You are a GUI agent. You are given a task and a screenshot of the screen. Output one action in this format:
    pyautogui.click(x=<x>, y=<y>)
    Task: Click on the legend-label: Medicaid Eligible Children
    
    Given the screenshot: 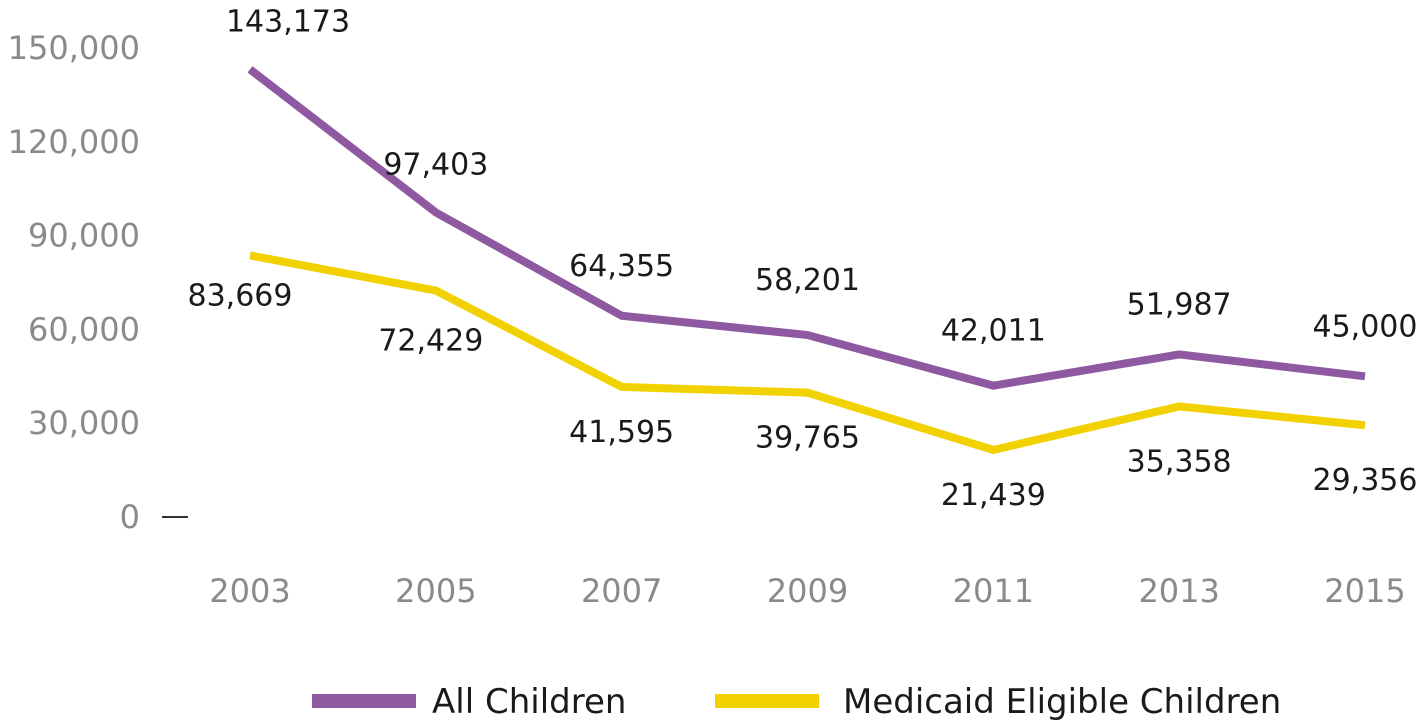 What is the action you would take?
    pyautogui.click(x=1062, y=702)
    